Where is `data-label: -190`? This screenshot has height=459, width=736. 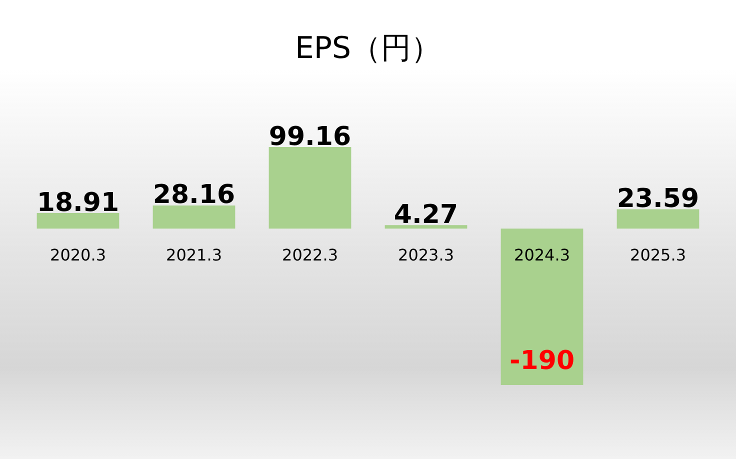 data-label: -190 is located at coordinates (542, 361).